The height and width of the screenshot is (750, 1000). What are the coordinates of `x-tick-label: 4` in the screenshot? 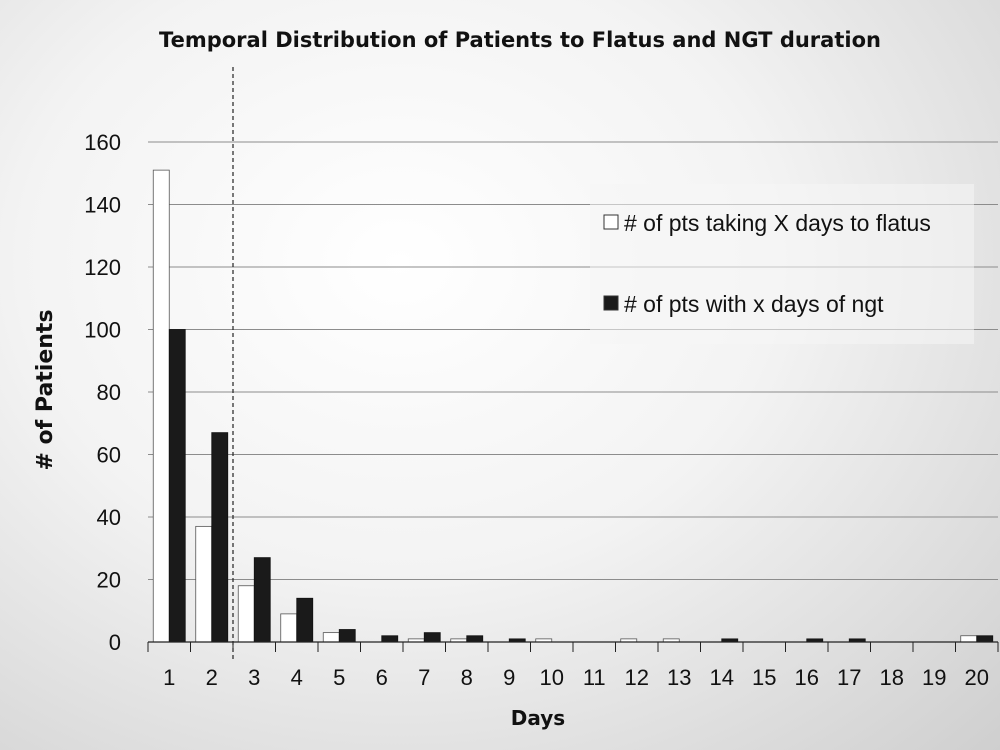 It's located at (297, 677).